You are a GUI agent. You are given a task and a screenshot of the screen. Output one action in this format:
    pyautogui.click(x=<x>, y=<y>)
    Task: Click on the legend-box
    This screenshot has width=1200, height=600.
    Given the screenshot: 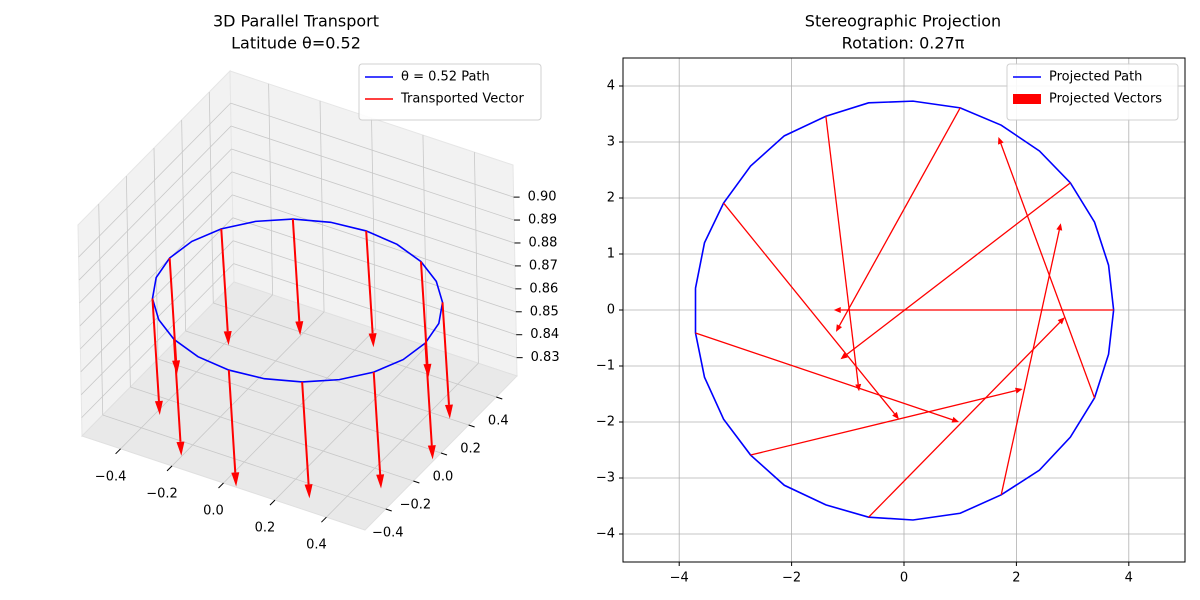 What is the action you would take?
    pyautogui.click(x=1092, y=92)
    